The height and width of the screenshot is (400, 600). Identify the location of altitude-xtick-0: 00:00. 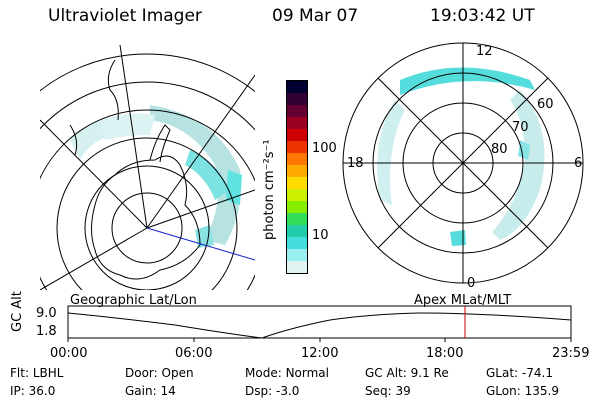
(69, 353).